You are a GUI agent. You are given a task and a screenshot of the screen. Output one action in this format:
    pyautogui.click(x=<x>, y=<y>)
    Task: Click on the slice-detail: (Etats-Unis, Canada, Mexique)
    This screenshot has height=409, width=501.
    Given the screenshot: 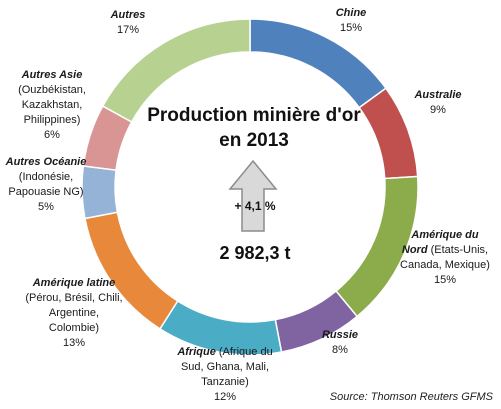 What is the action you would take?
    pyautogui.click(x=445, y=257)
    